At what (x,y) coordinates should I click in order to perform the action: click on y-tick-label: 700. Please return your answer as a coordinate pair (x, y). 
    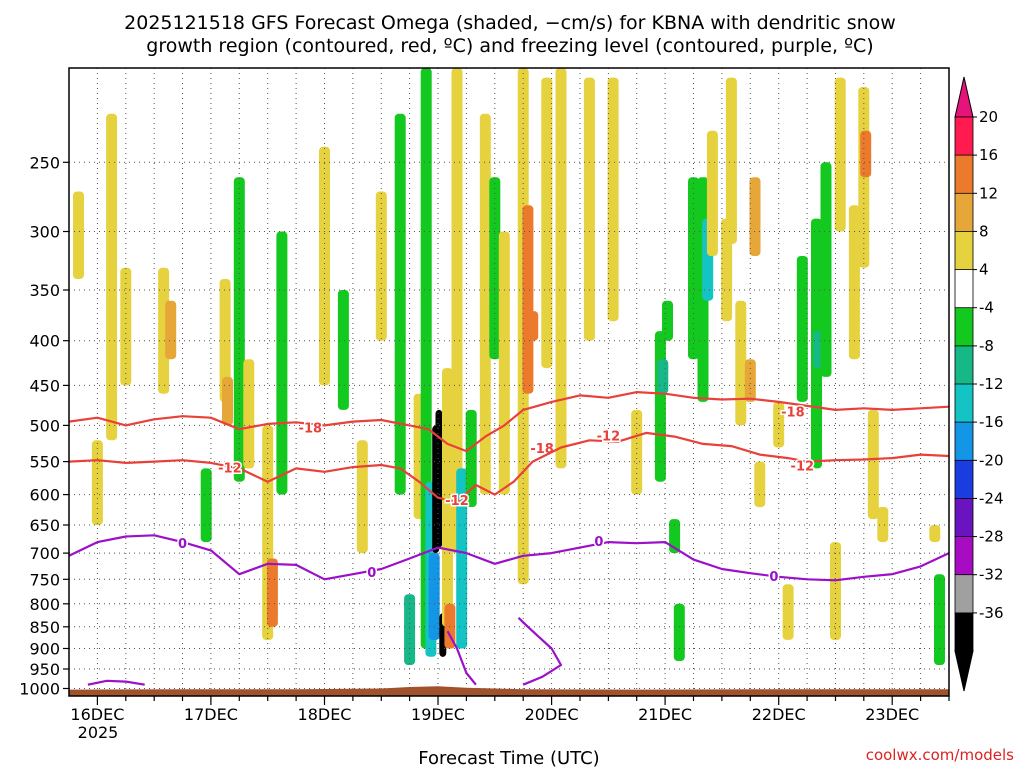
    Looking at the image, I should click on (44, 553).